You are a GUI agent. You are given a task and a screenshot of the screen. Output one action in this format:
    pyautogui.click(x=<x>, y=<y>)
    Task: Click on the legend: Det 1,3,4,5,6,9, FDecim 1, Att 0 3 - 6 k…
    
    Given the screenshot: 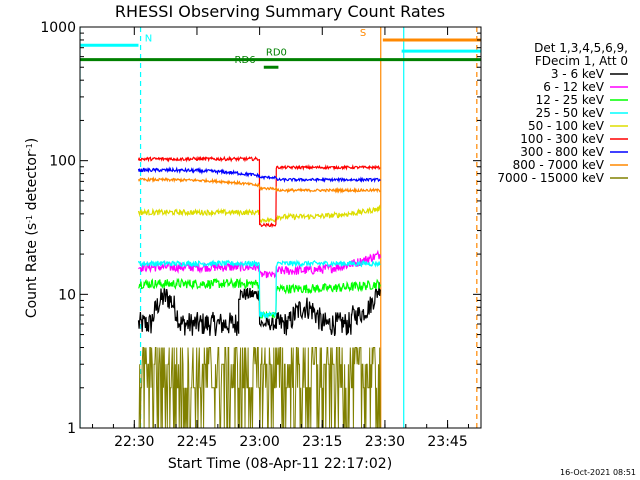 What is the action you would take?
    pyautogui.click(x=562, y=113)
    